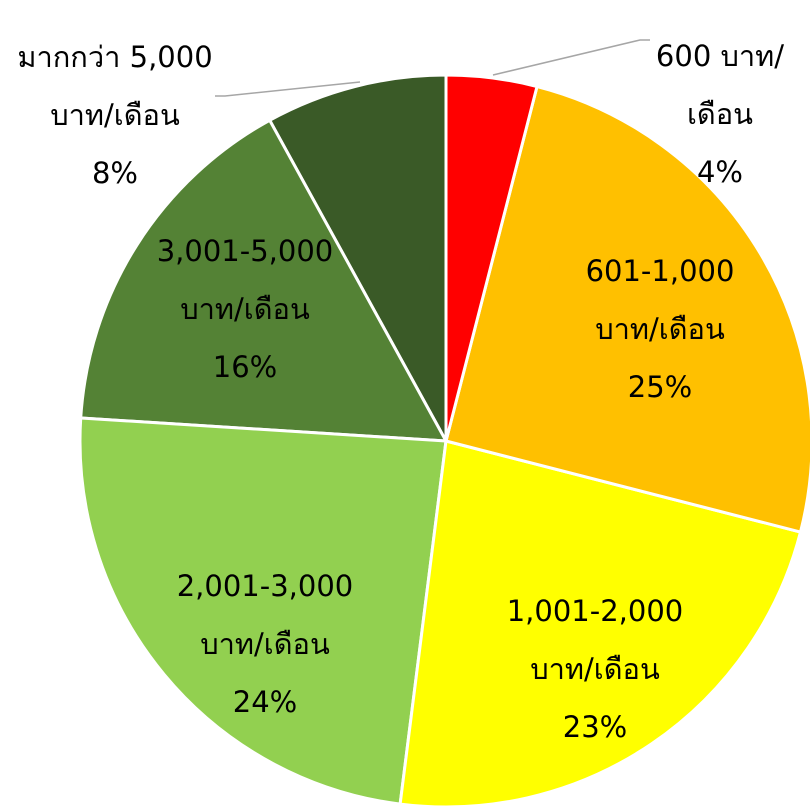  I want to click on value-label: 23%, so click(595, 727).